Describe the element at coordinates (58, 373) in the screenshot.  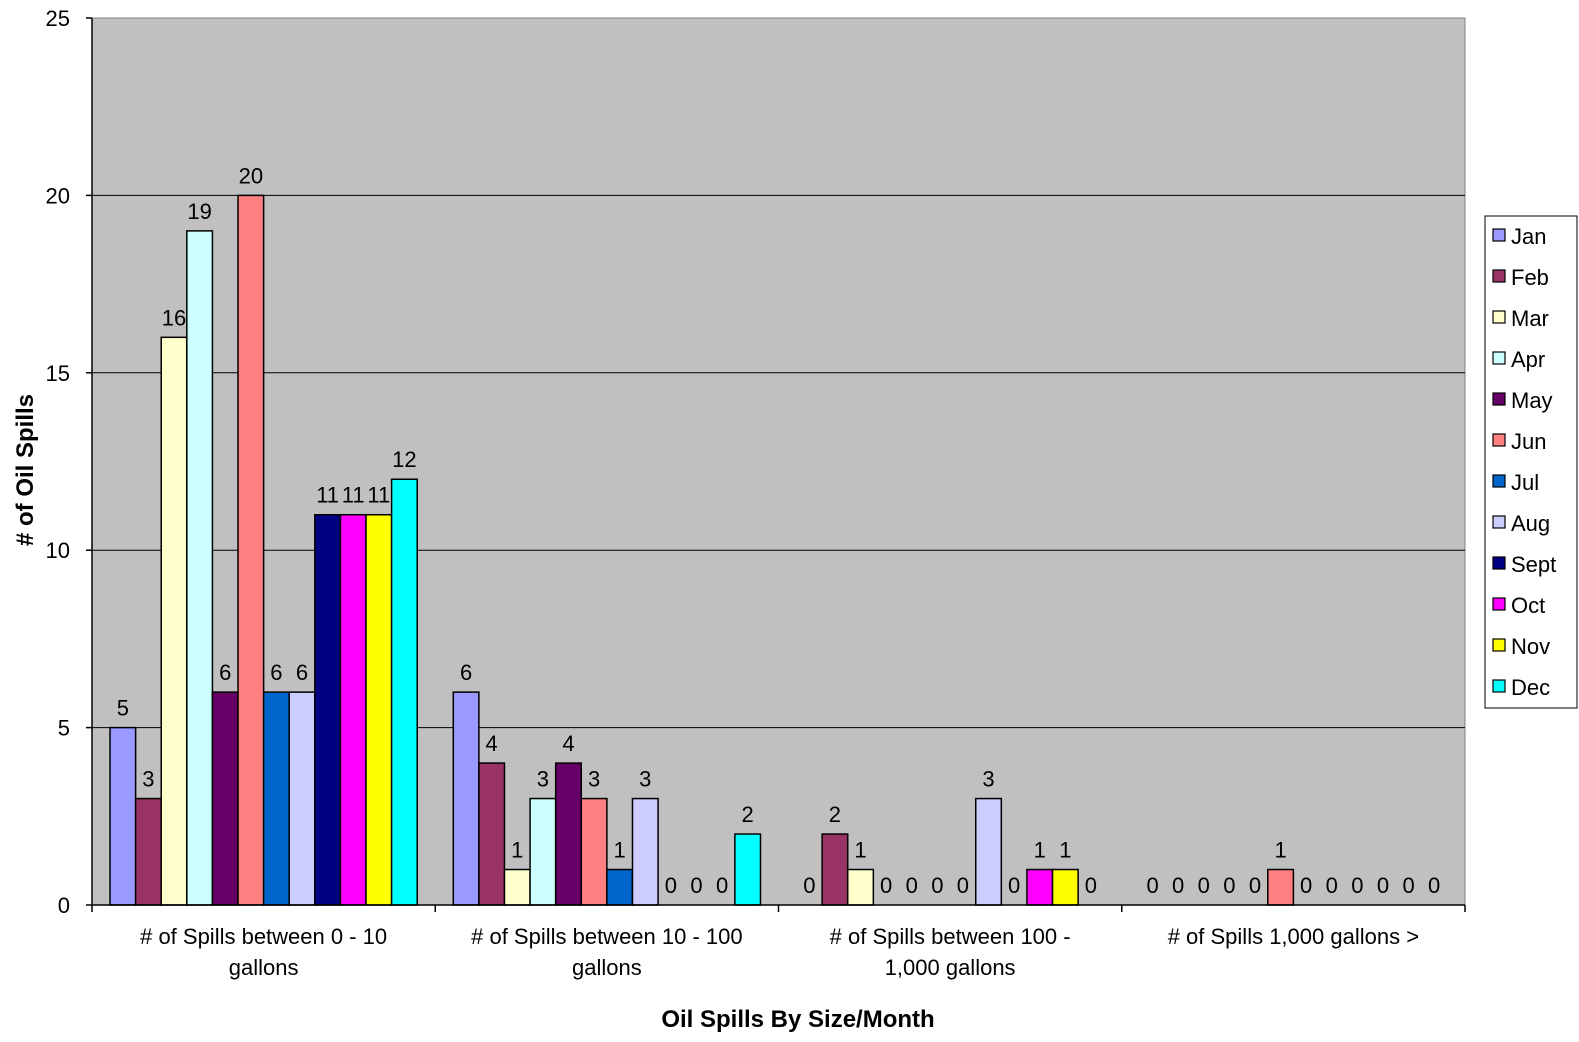
I see `y-tick-label: 15` at that location.